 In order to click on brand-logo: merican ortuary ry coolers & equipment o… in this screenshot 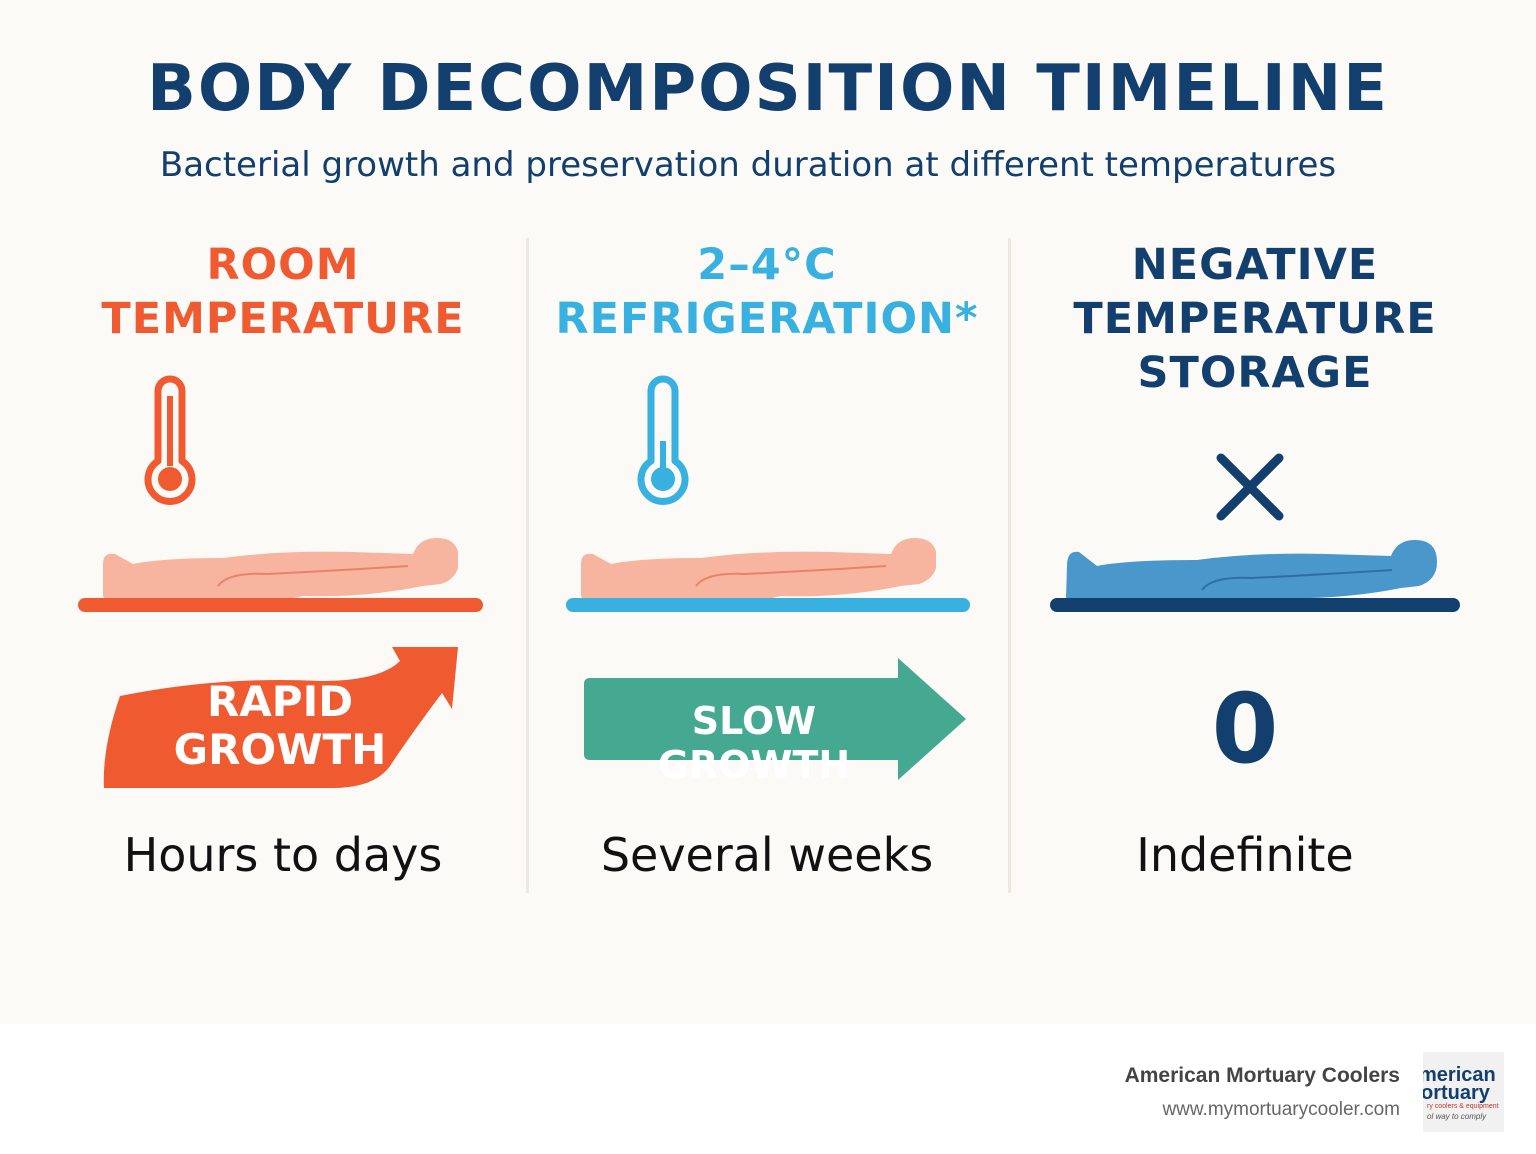, I will do `click(1463, 1092)`.